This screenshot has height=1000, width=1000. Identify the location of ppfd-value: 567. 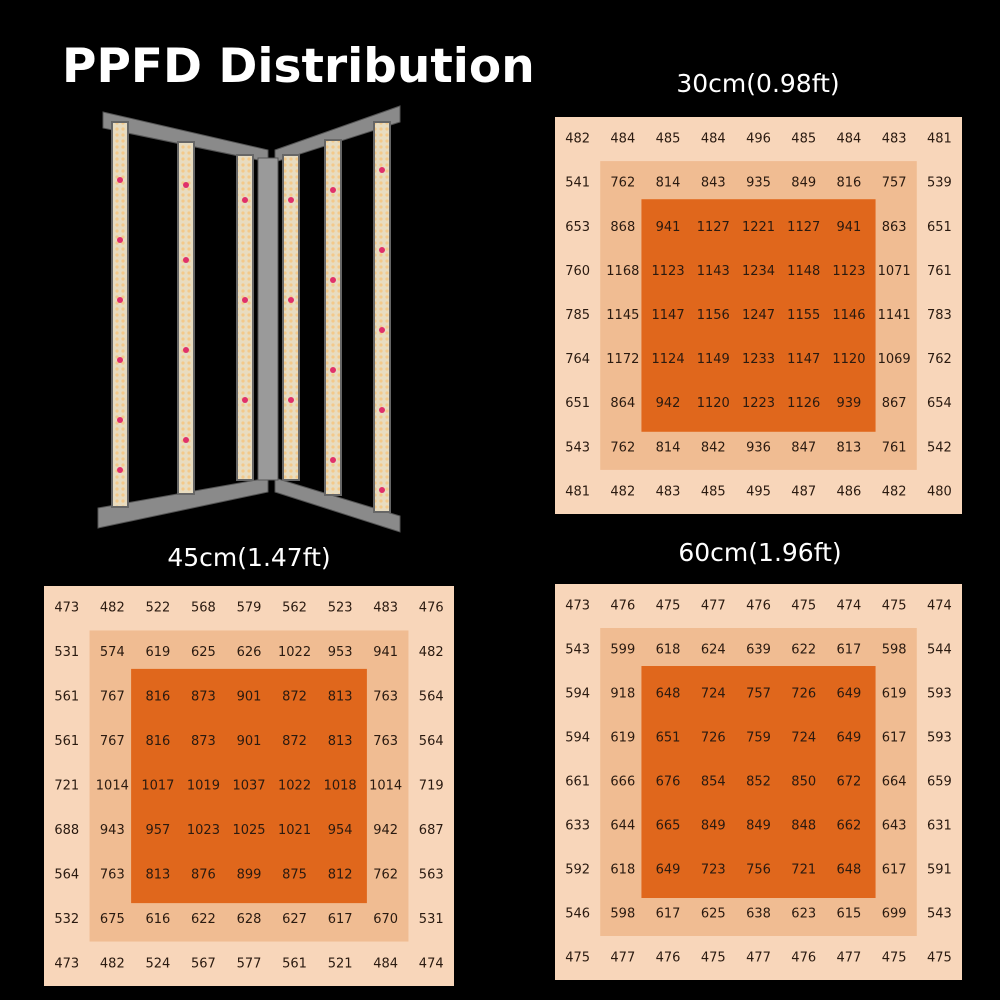
(203, 963).